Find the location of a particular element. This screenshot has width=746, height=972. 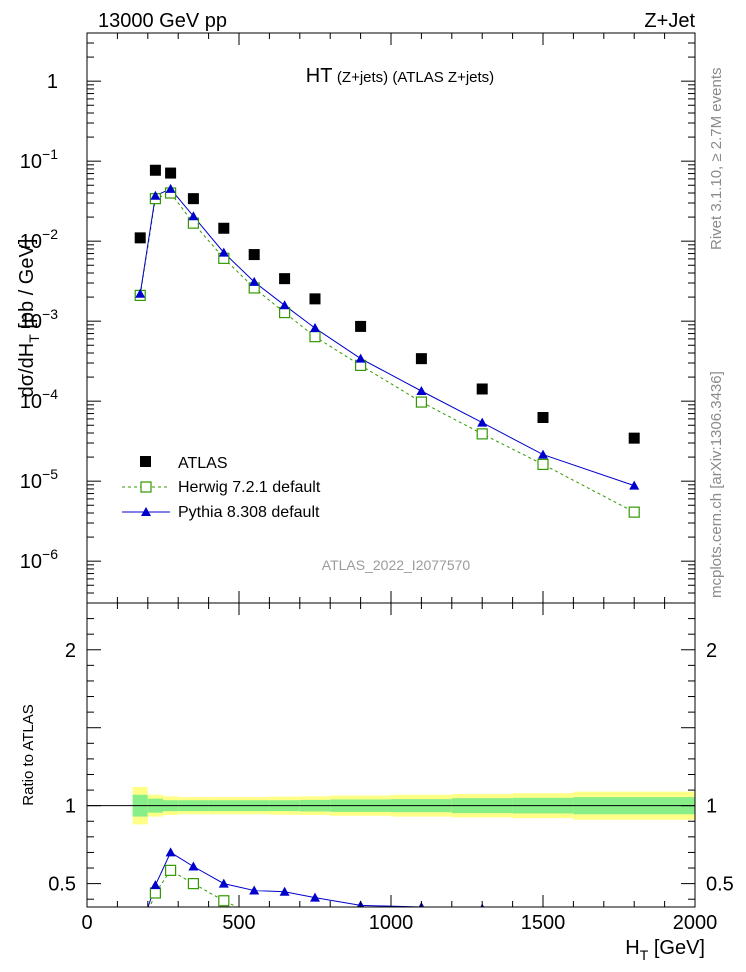

main-y-tick-exponent: −1 is located at coordinates (50, 154).